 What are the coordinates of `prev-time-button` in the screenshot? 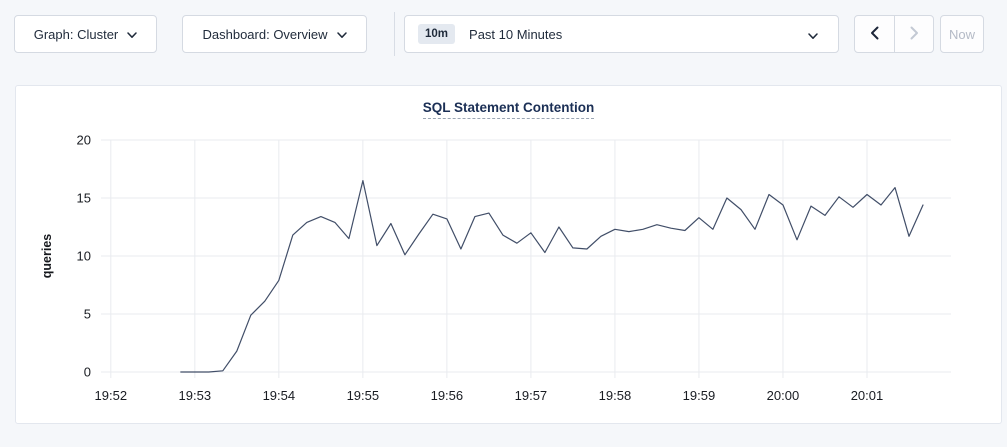 It's located at (874, 34).